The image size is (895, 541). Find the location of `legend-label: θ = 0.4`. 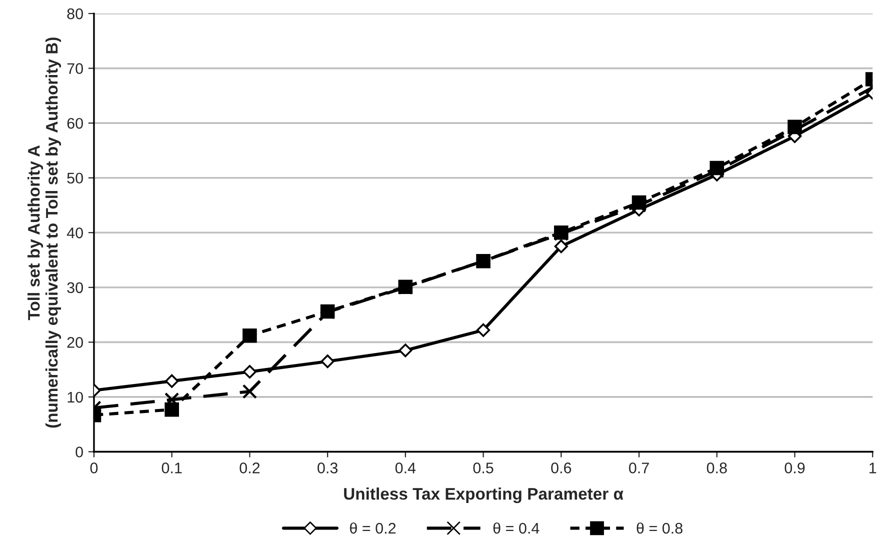

legend-label: θ = 0.4 is located at coordinates (516, 528).